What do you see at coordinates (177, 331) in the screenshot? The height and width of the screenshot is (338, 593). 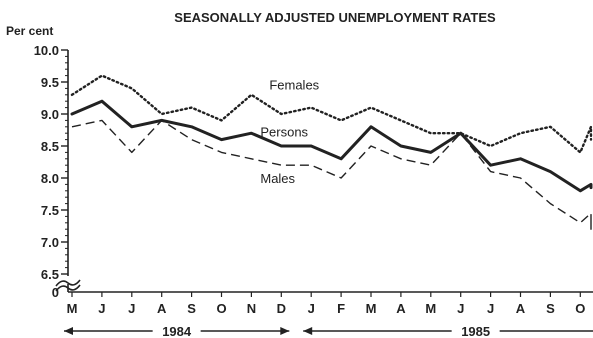 I see `year-label: 1984` at bounding box center [177, 331].